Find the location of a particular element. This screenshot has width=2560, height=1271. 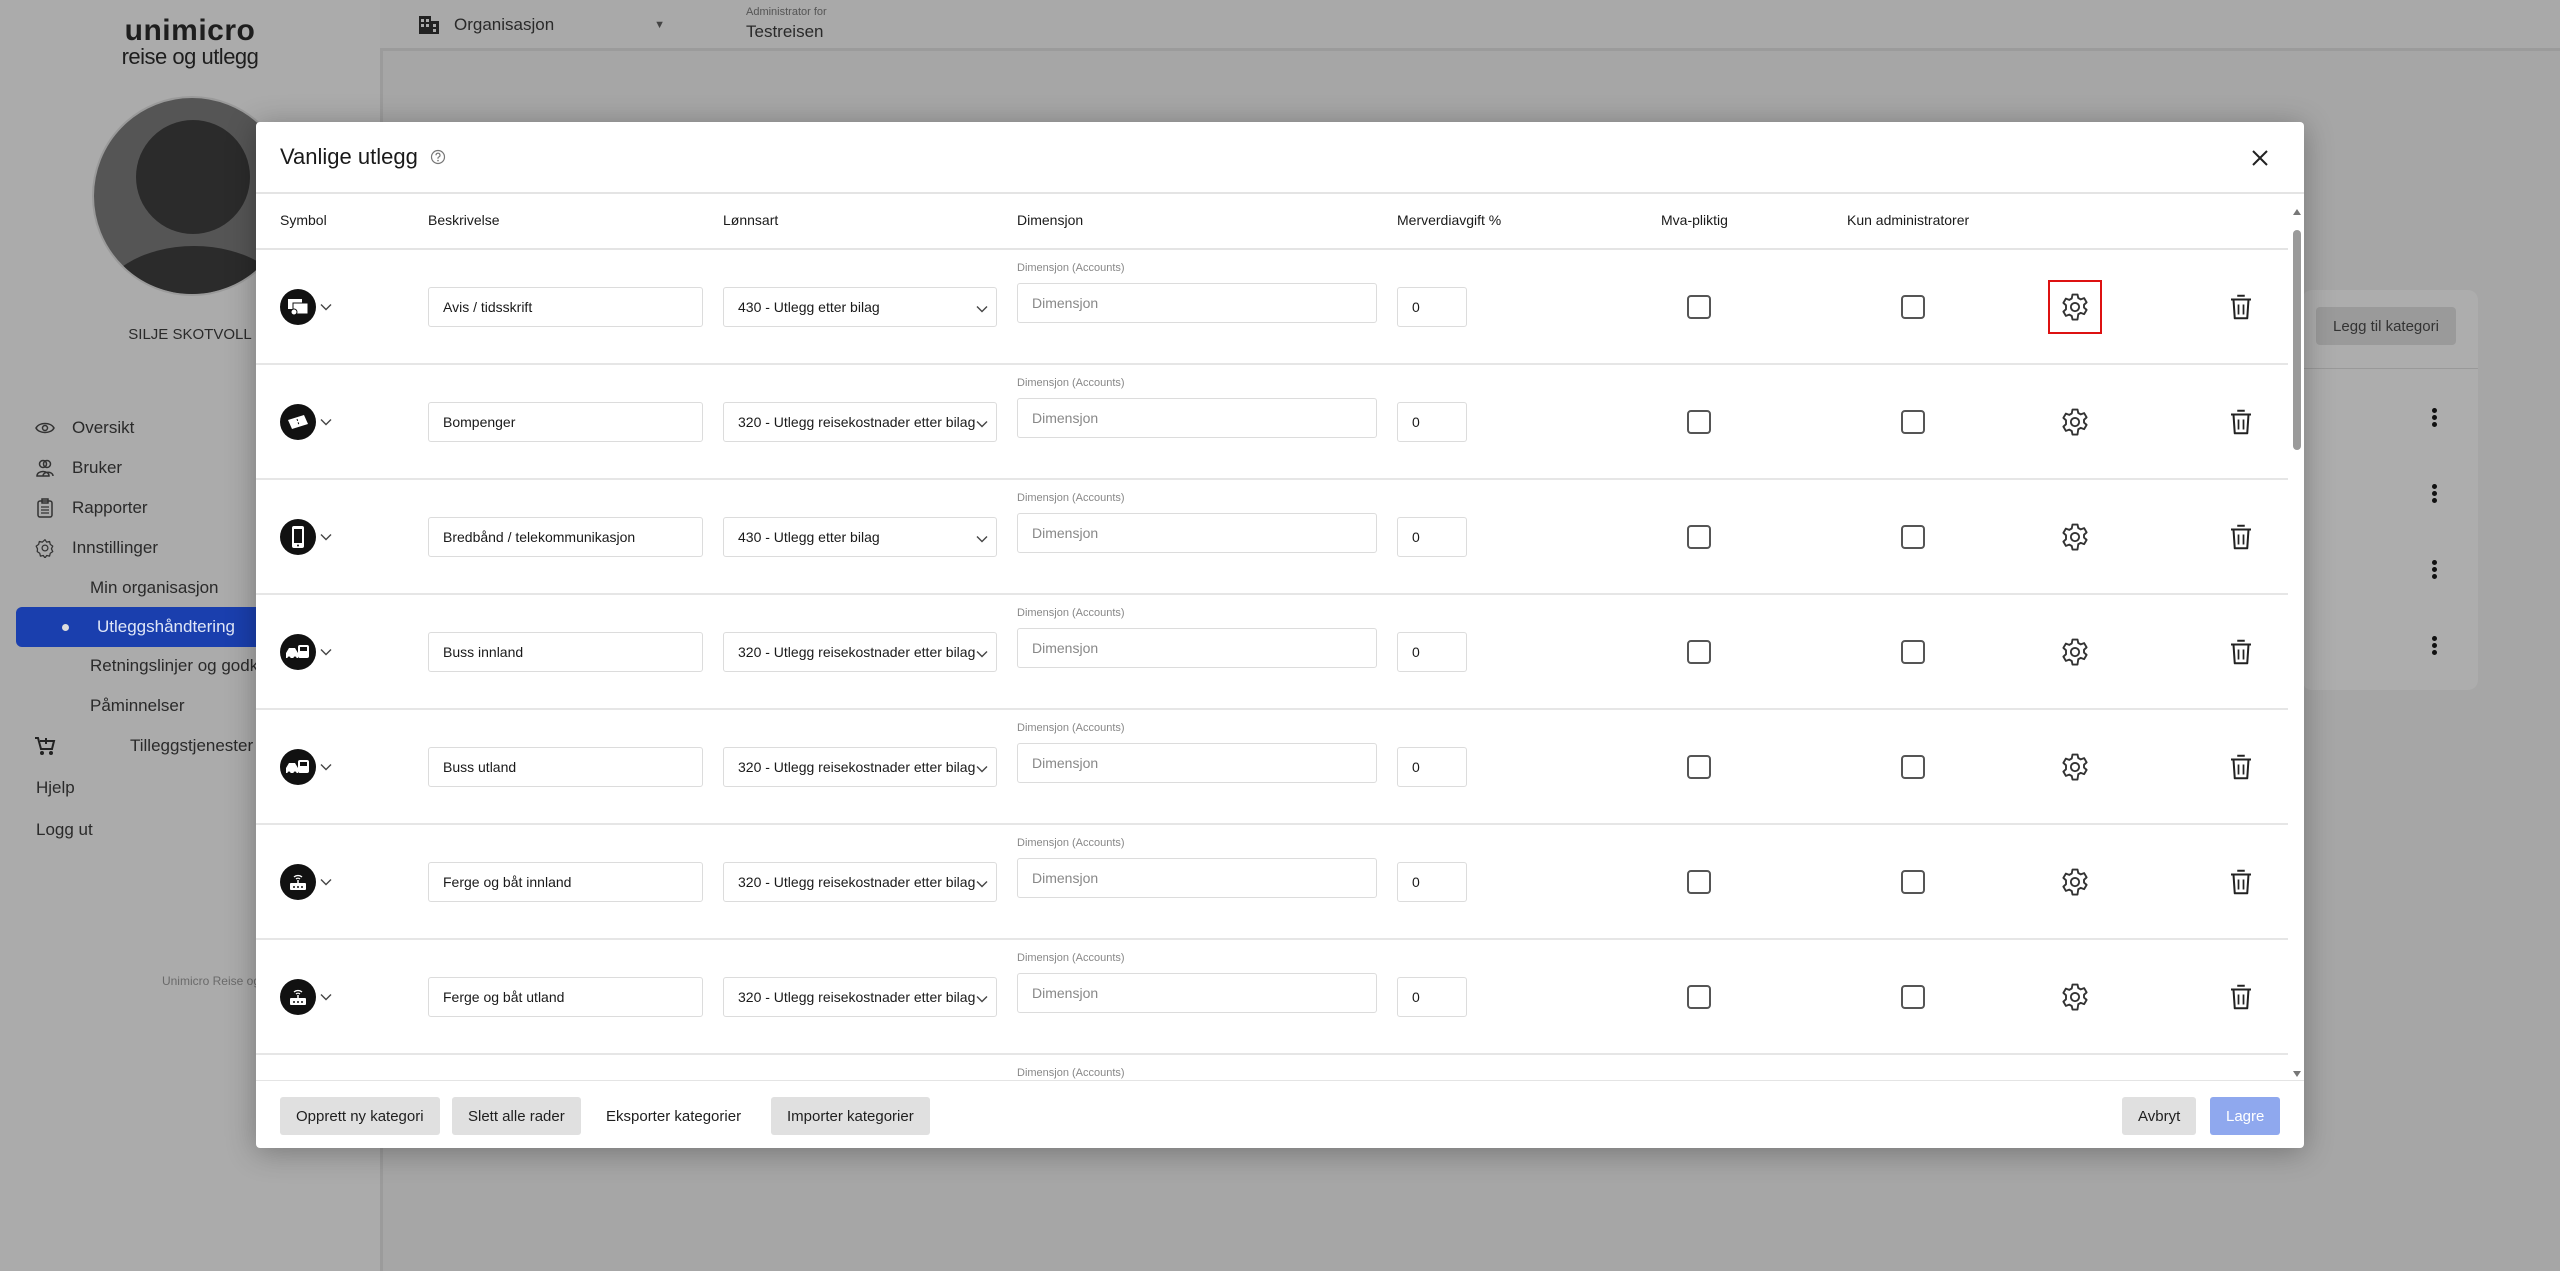

sidebar-item-påminnelser: Påminnelser is located at coordinates (190, 706).